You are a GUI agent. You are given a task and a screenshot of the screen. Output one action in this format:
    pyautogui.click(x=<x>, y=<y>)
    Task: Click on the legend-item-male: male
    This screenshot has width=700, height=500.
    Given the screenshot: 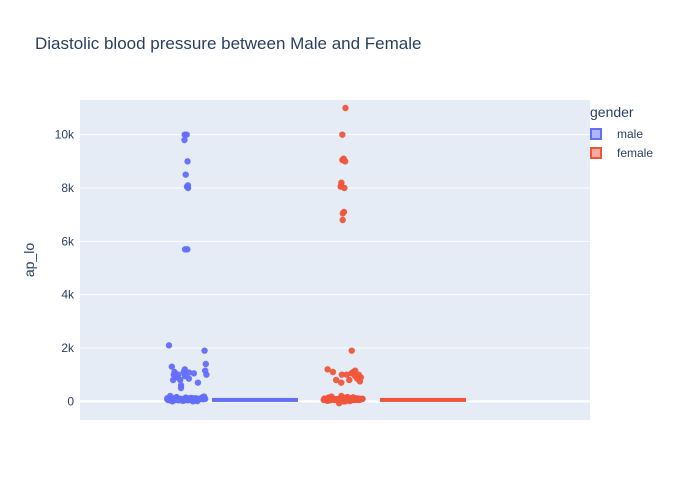 What is the action you would take?
    pyautogui.click(x=621, y=133)
    